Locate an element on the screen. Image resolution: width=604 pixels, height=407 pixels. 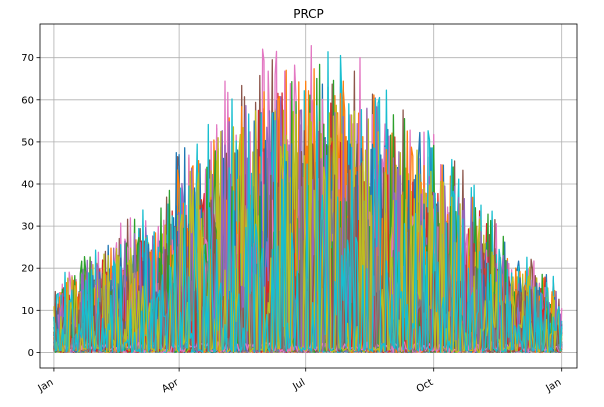
y-tick-label: 20 is located at coordinates (27, 269).